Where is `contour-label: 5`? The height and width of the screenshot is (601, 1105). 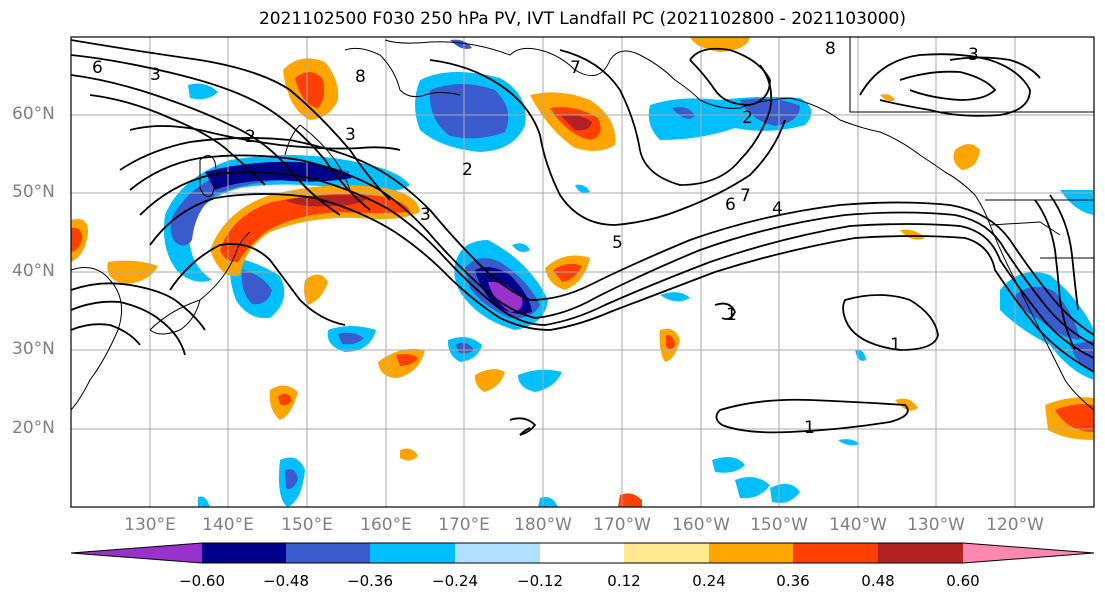 contour-label: 5 is located at coordinates (617, 243).